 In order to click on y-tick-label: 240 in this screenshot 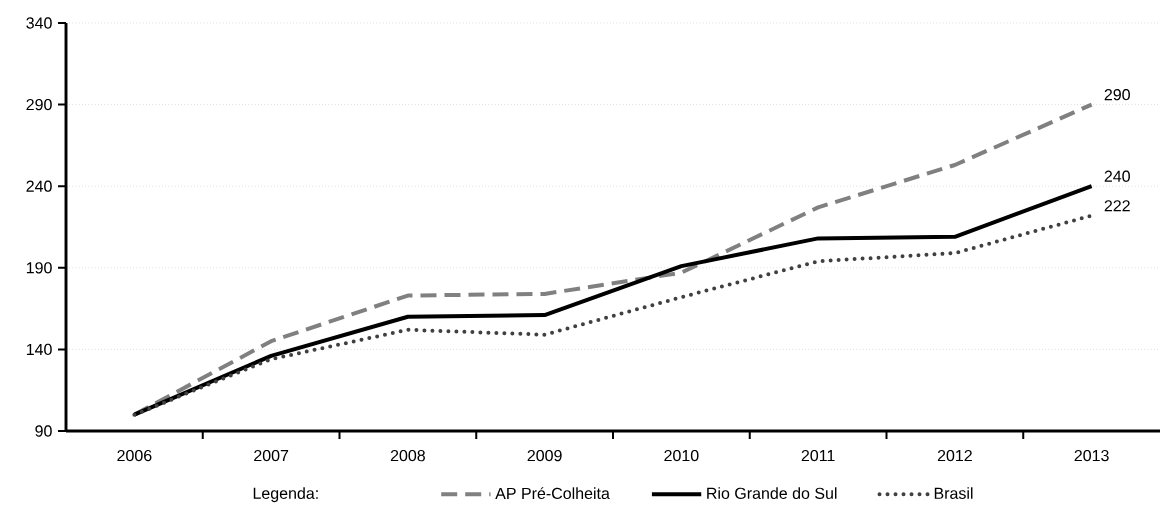, I will do `click(39, 186)`.